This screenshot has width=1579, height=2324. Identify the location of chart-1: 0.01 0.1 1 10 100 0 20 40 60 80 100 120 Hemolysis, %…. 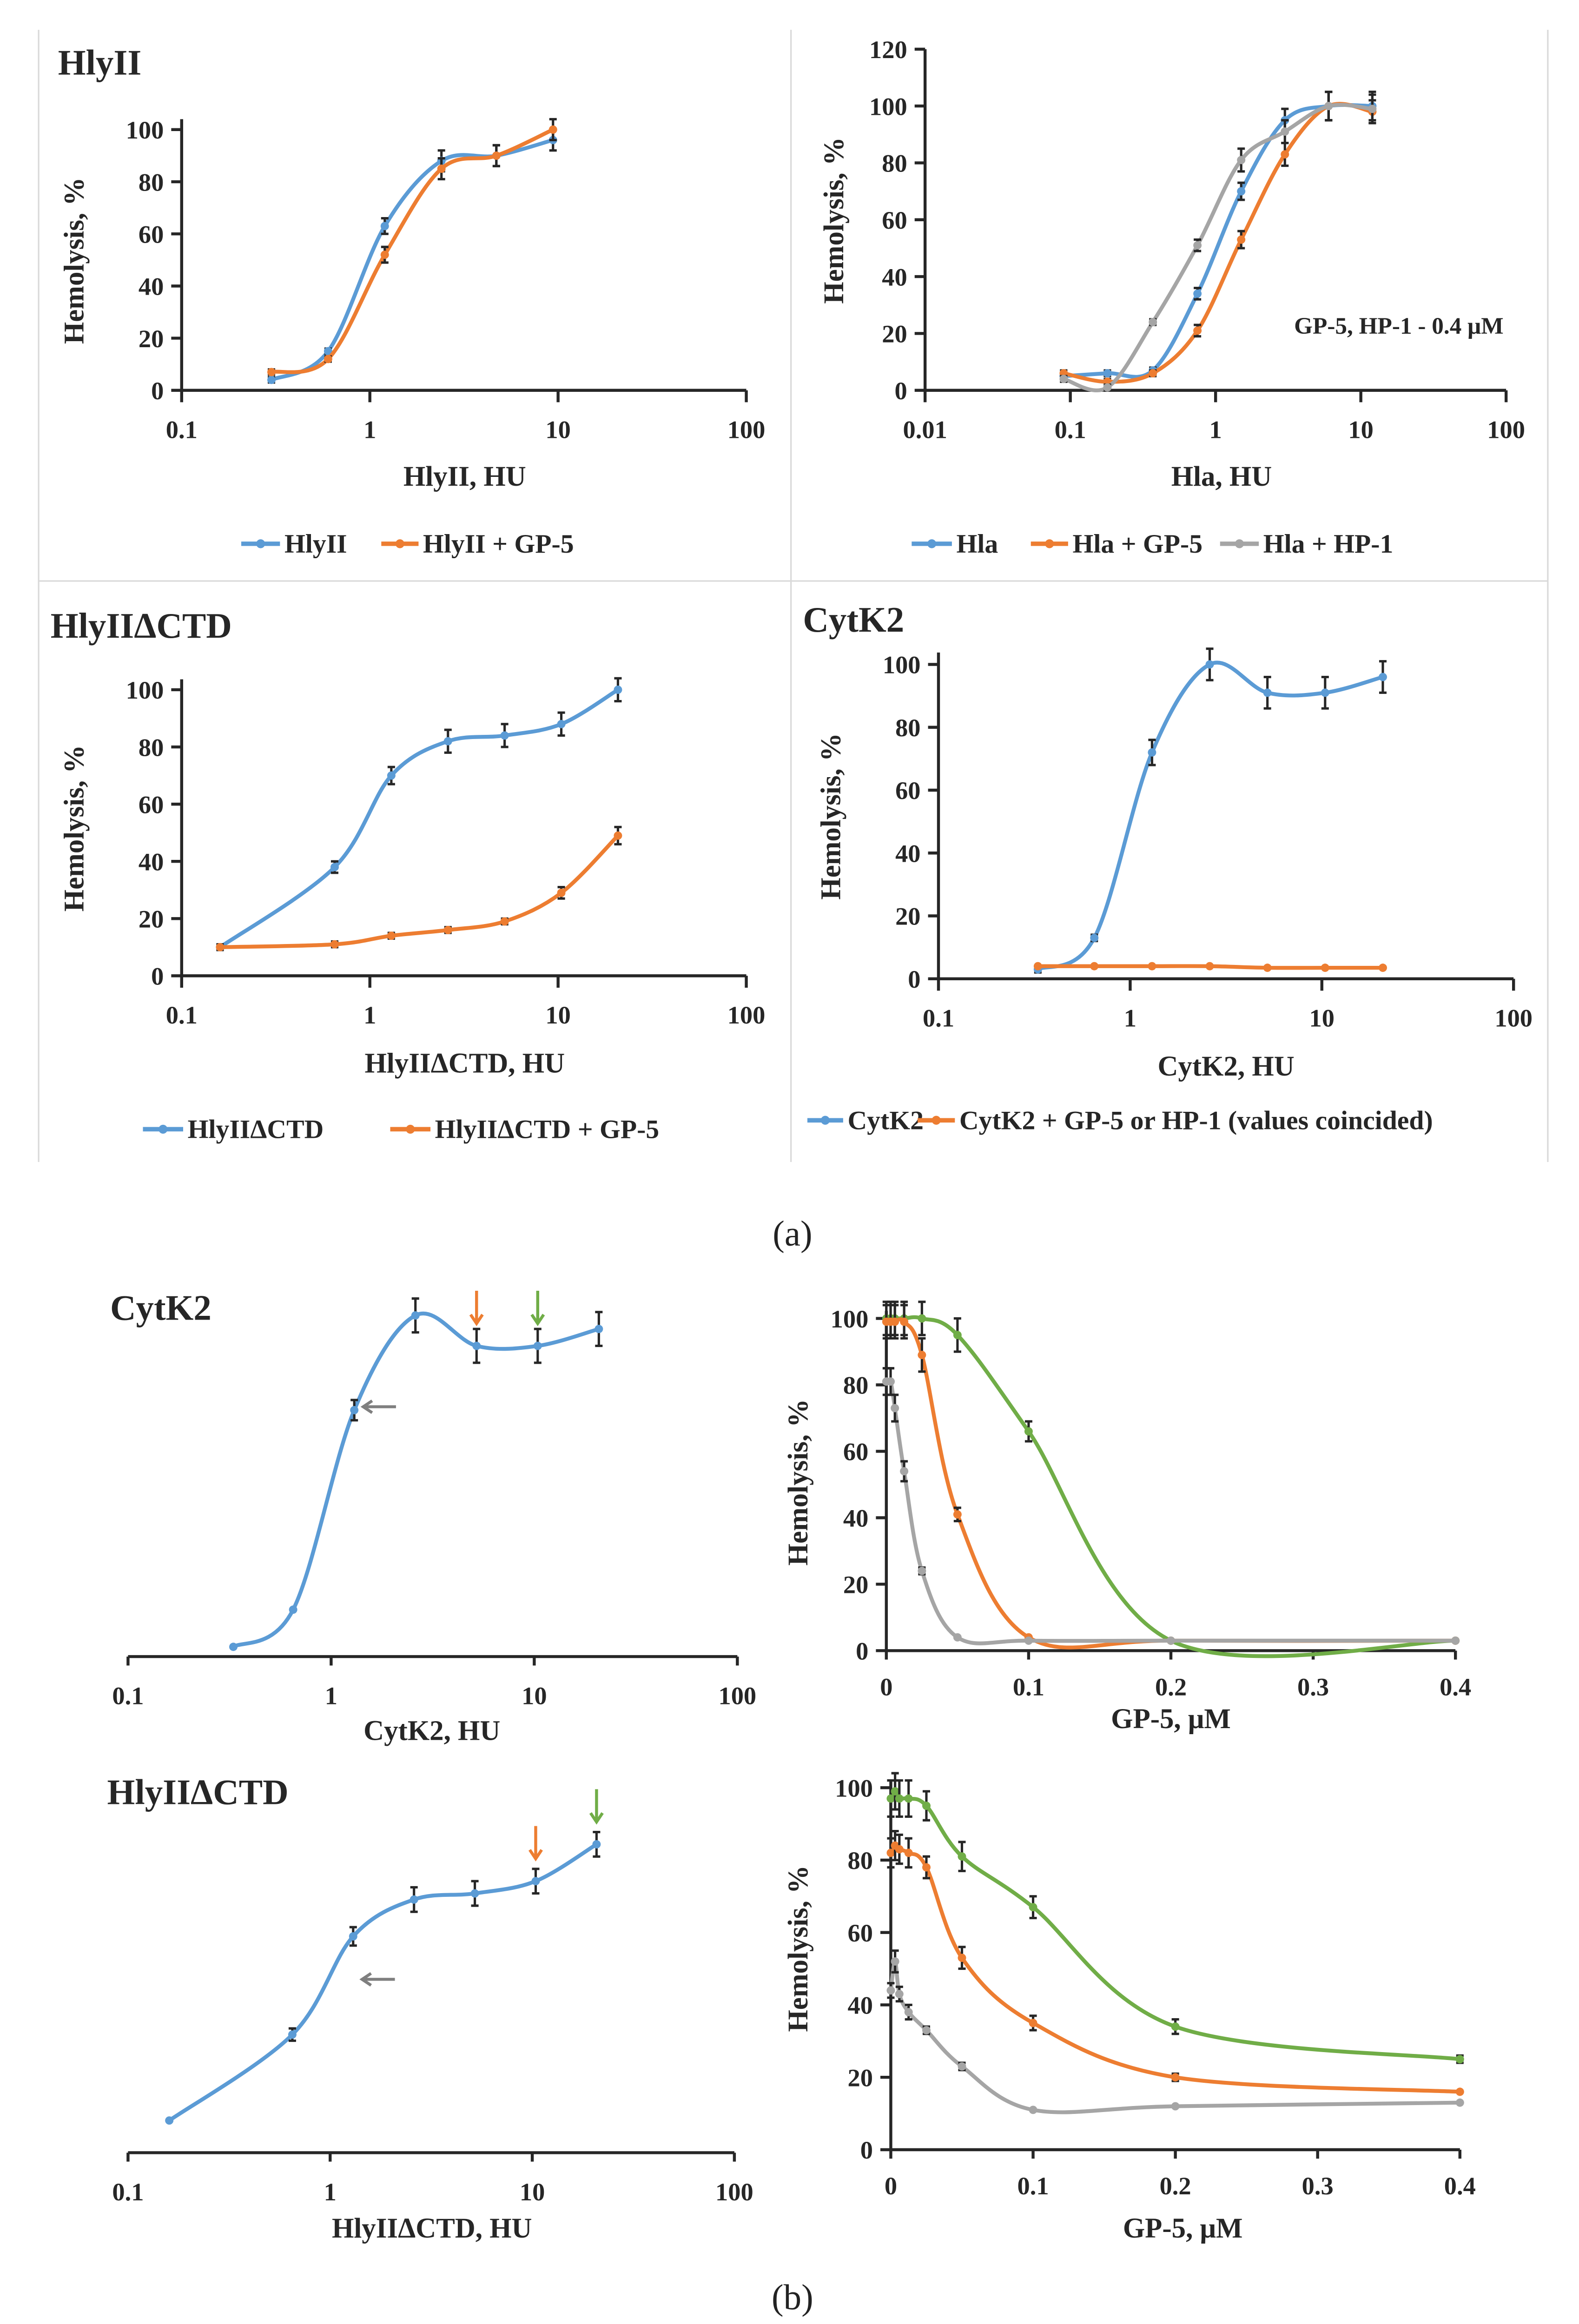
(1172, 297).